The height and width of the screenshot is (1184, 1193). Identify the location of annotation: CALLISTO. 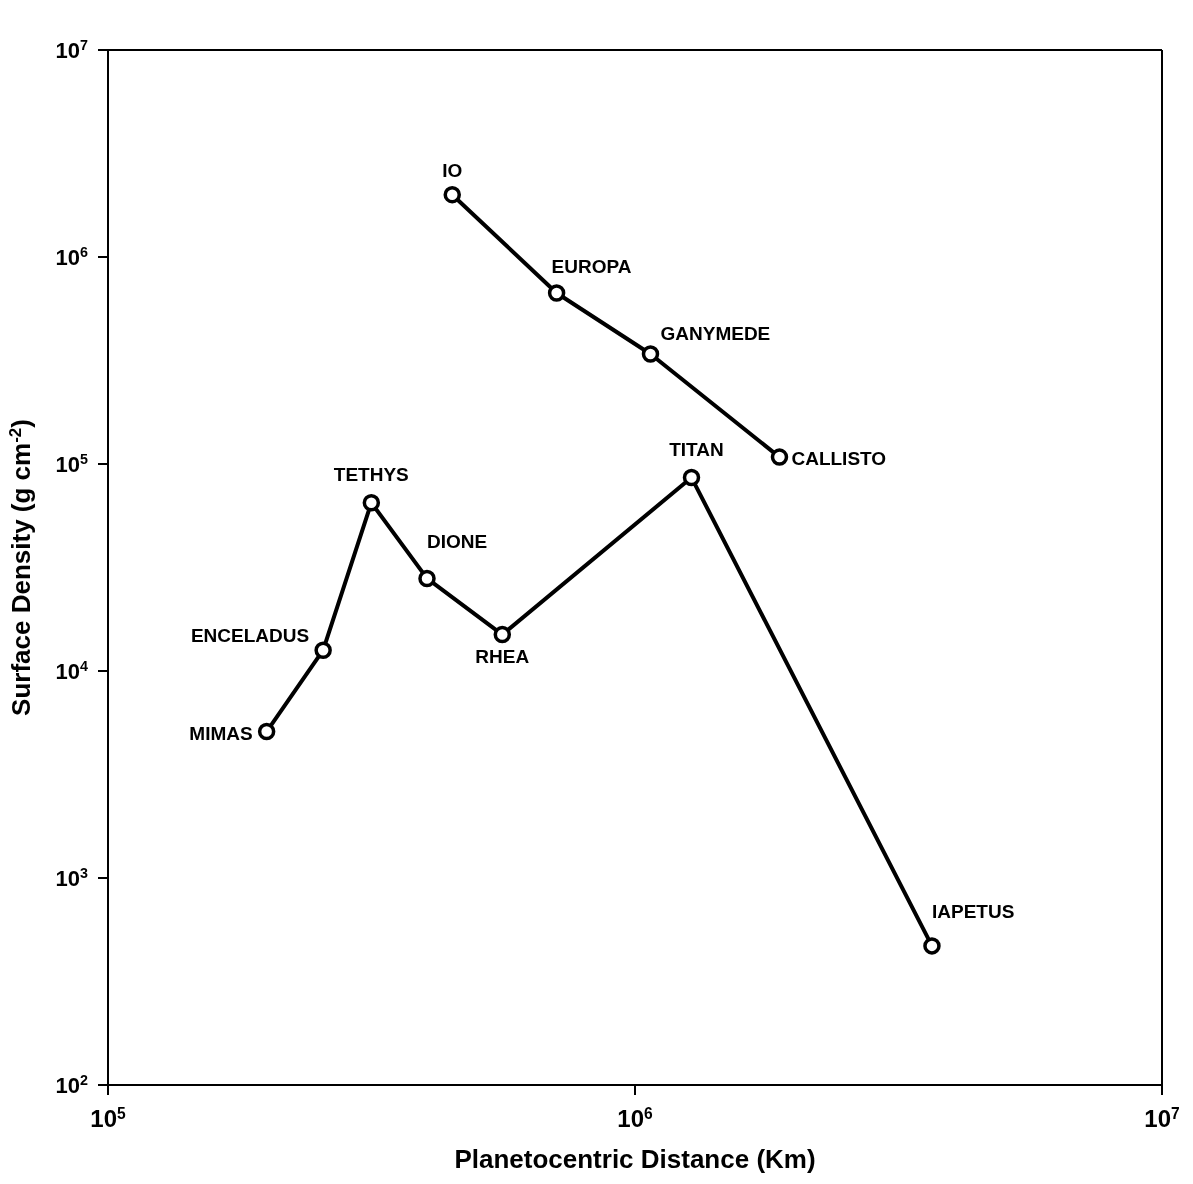
(839, 459).